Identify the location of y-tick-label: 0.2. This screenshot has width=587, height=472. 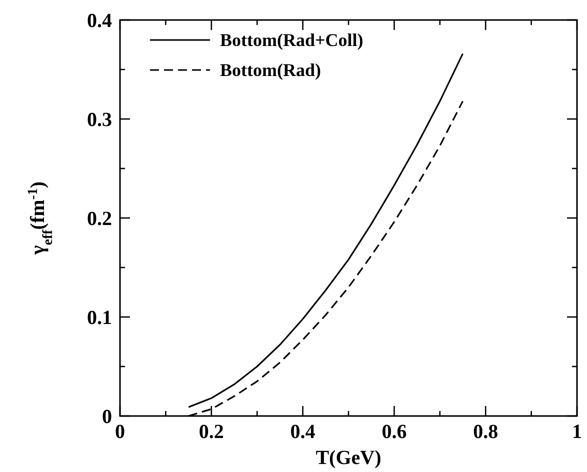
(99, 219).